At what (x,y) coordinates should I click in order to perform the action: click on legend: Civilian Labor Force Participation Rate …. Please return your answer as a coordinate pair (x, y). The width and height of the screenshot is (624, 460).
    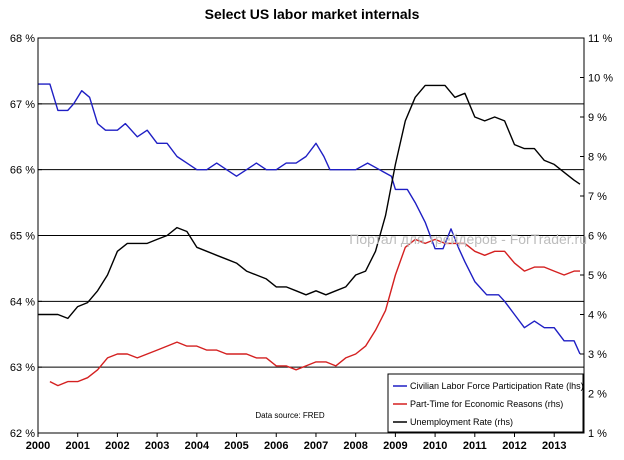
    Looking at the image, I should click on (485, 403).